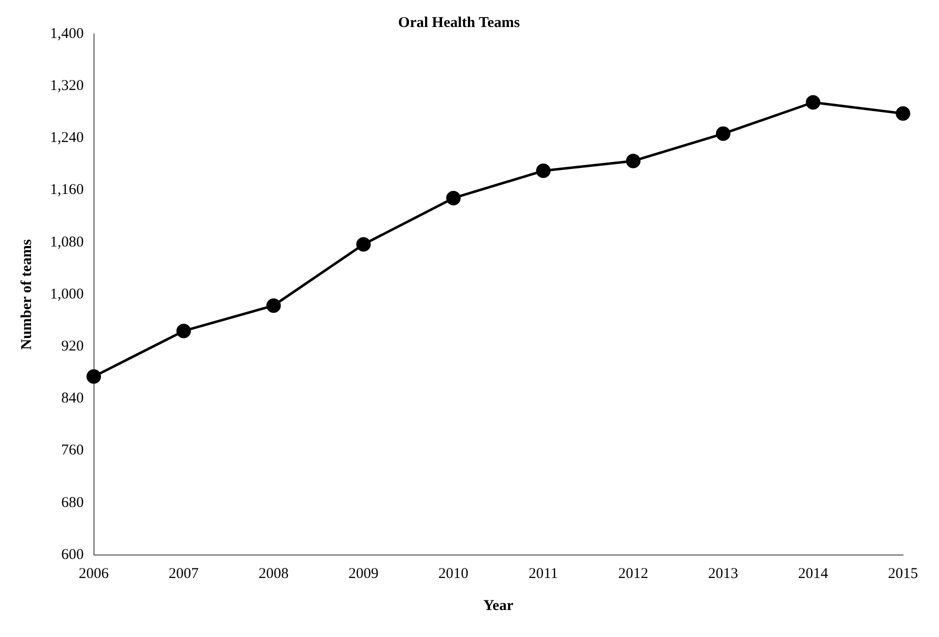 This screenshot has width=939, height=637. I want to click on y-tick-label: 840, so click(72, 398).